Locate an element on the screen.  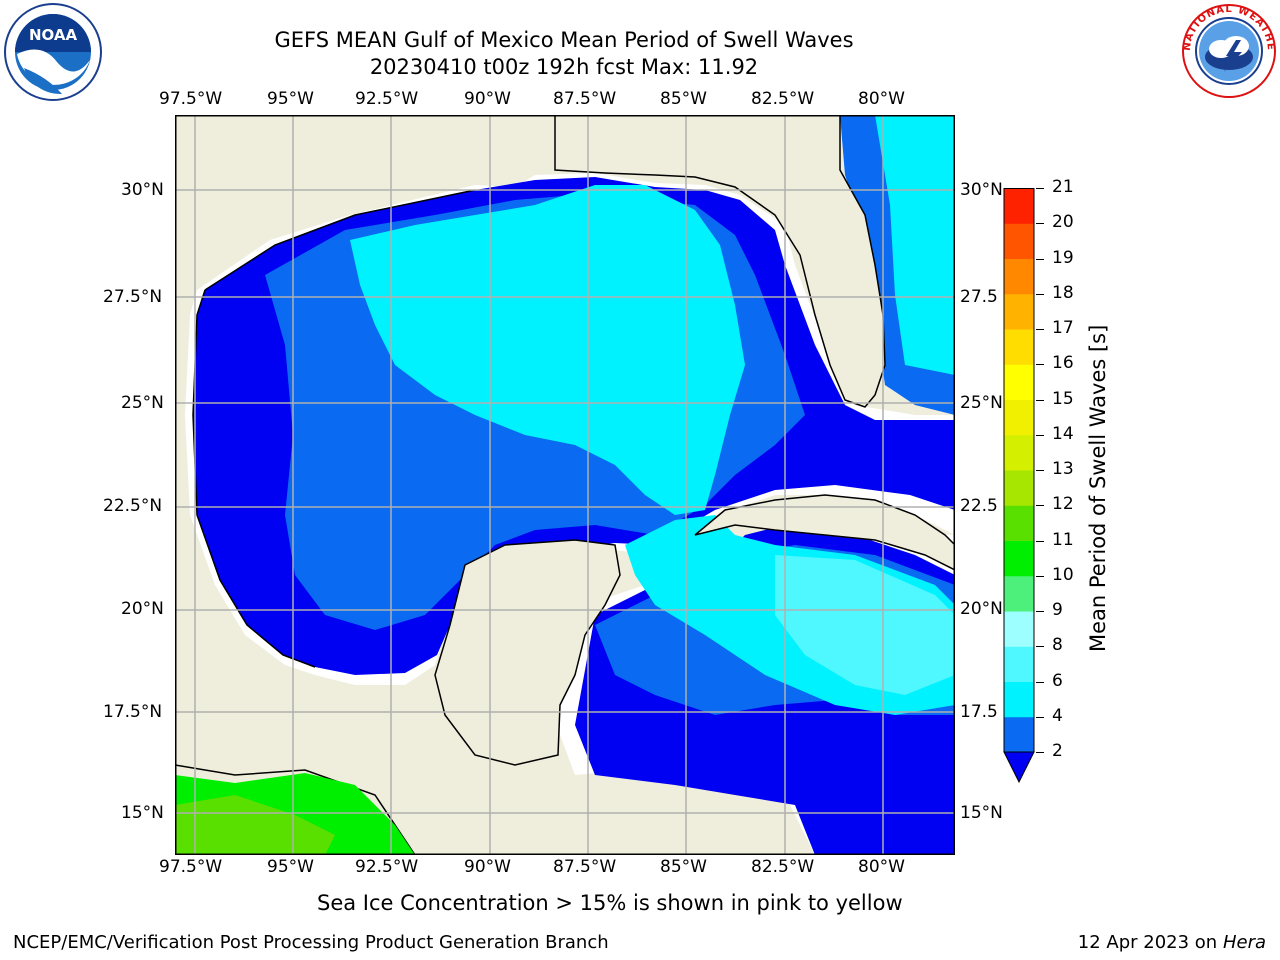
colorbar-tick-label: 12 is located at coordinates (1063, 504).